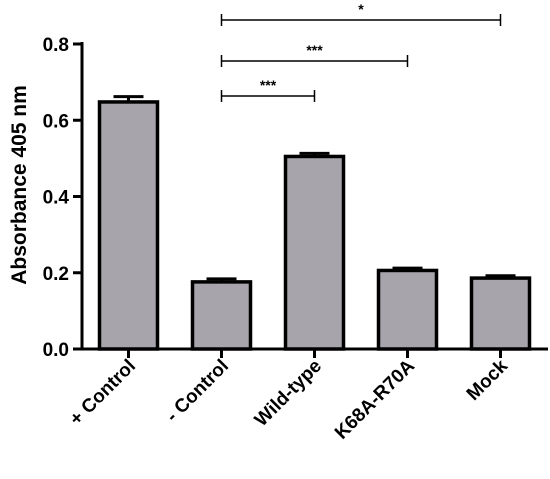 This screenshot has width=550, height=479. I want to click on x-tick-label: + Control, so click(103, 393).